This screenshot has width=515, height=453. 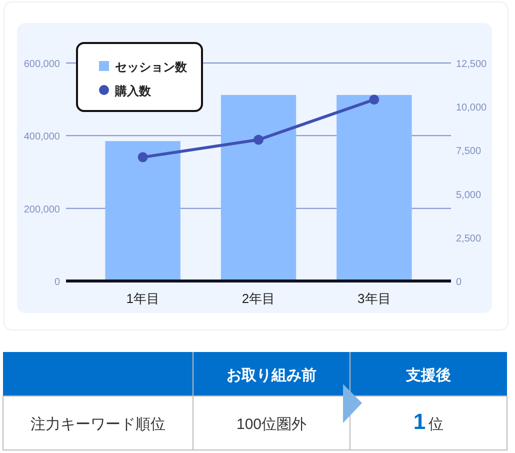 What do you see at coordinates (42, 64) in the screenshot?
I see `y-tick-label: 600,000` at bounding box center [42, 64].